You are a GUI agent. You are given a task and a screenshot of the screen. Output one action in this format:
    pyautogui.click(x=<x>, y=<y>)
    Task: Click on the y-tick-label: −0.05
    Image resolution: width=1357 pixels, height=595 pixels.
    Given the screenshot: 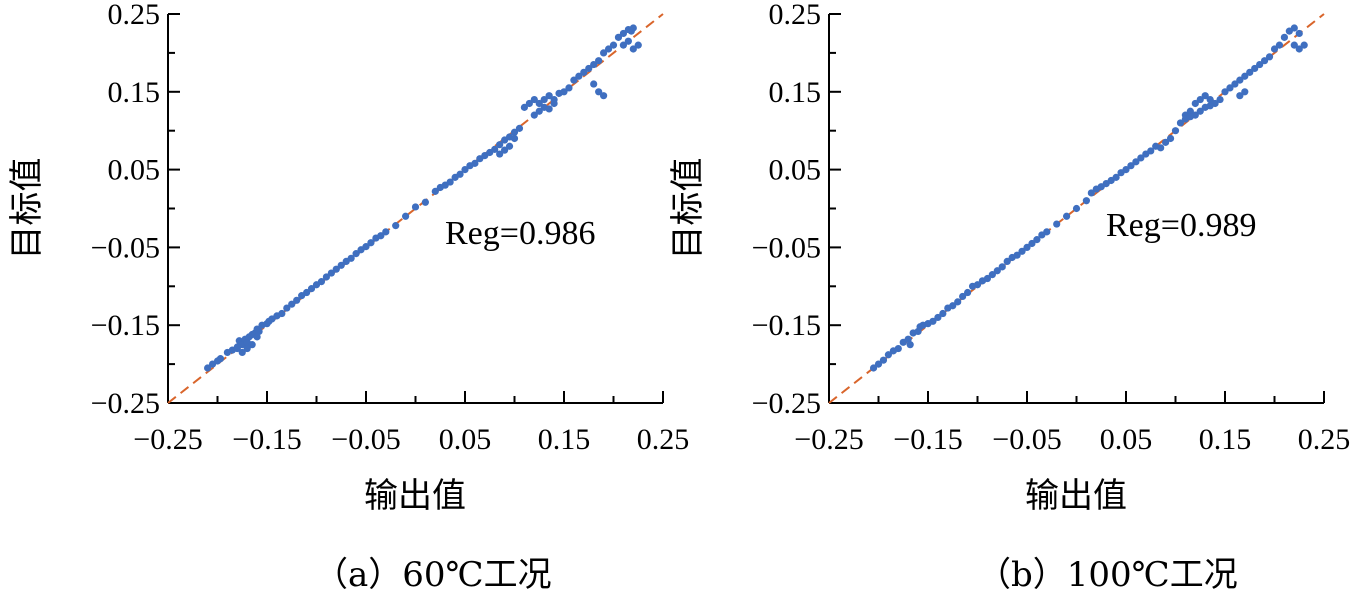 What is the action you would take?
    pyautogui.click(x=125, y=247)
    